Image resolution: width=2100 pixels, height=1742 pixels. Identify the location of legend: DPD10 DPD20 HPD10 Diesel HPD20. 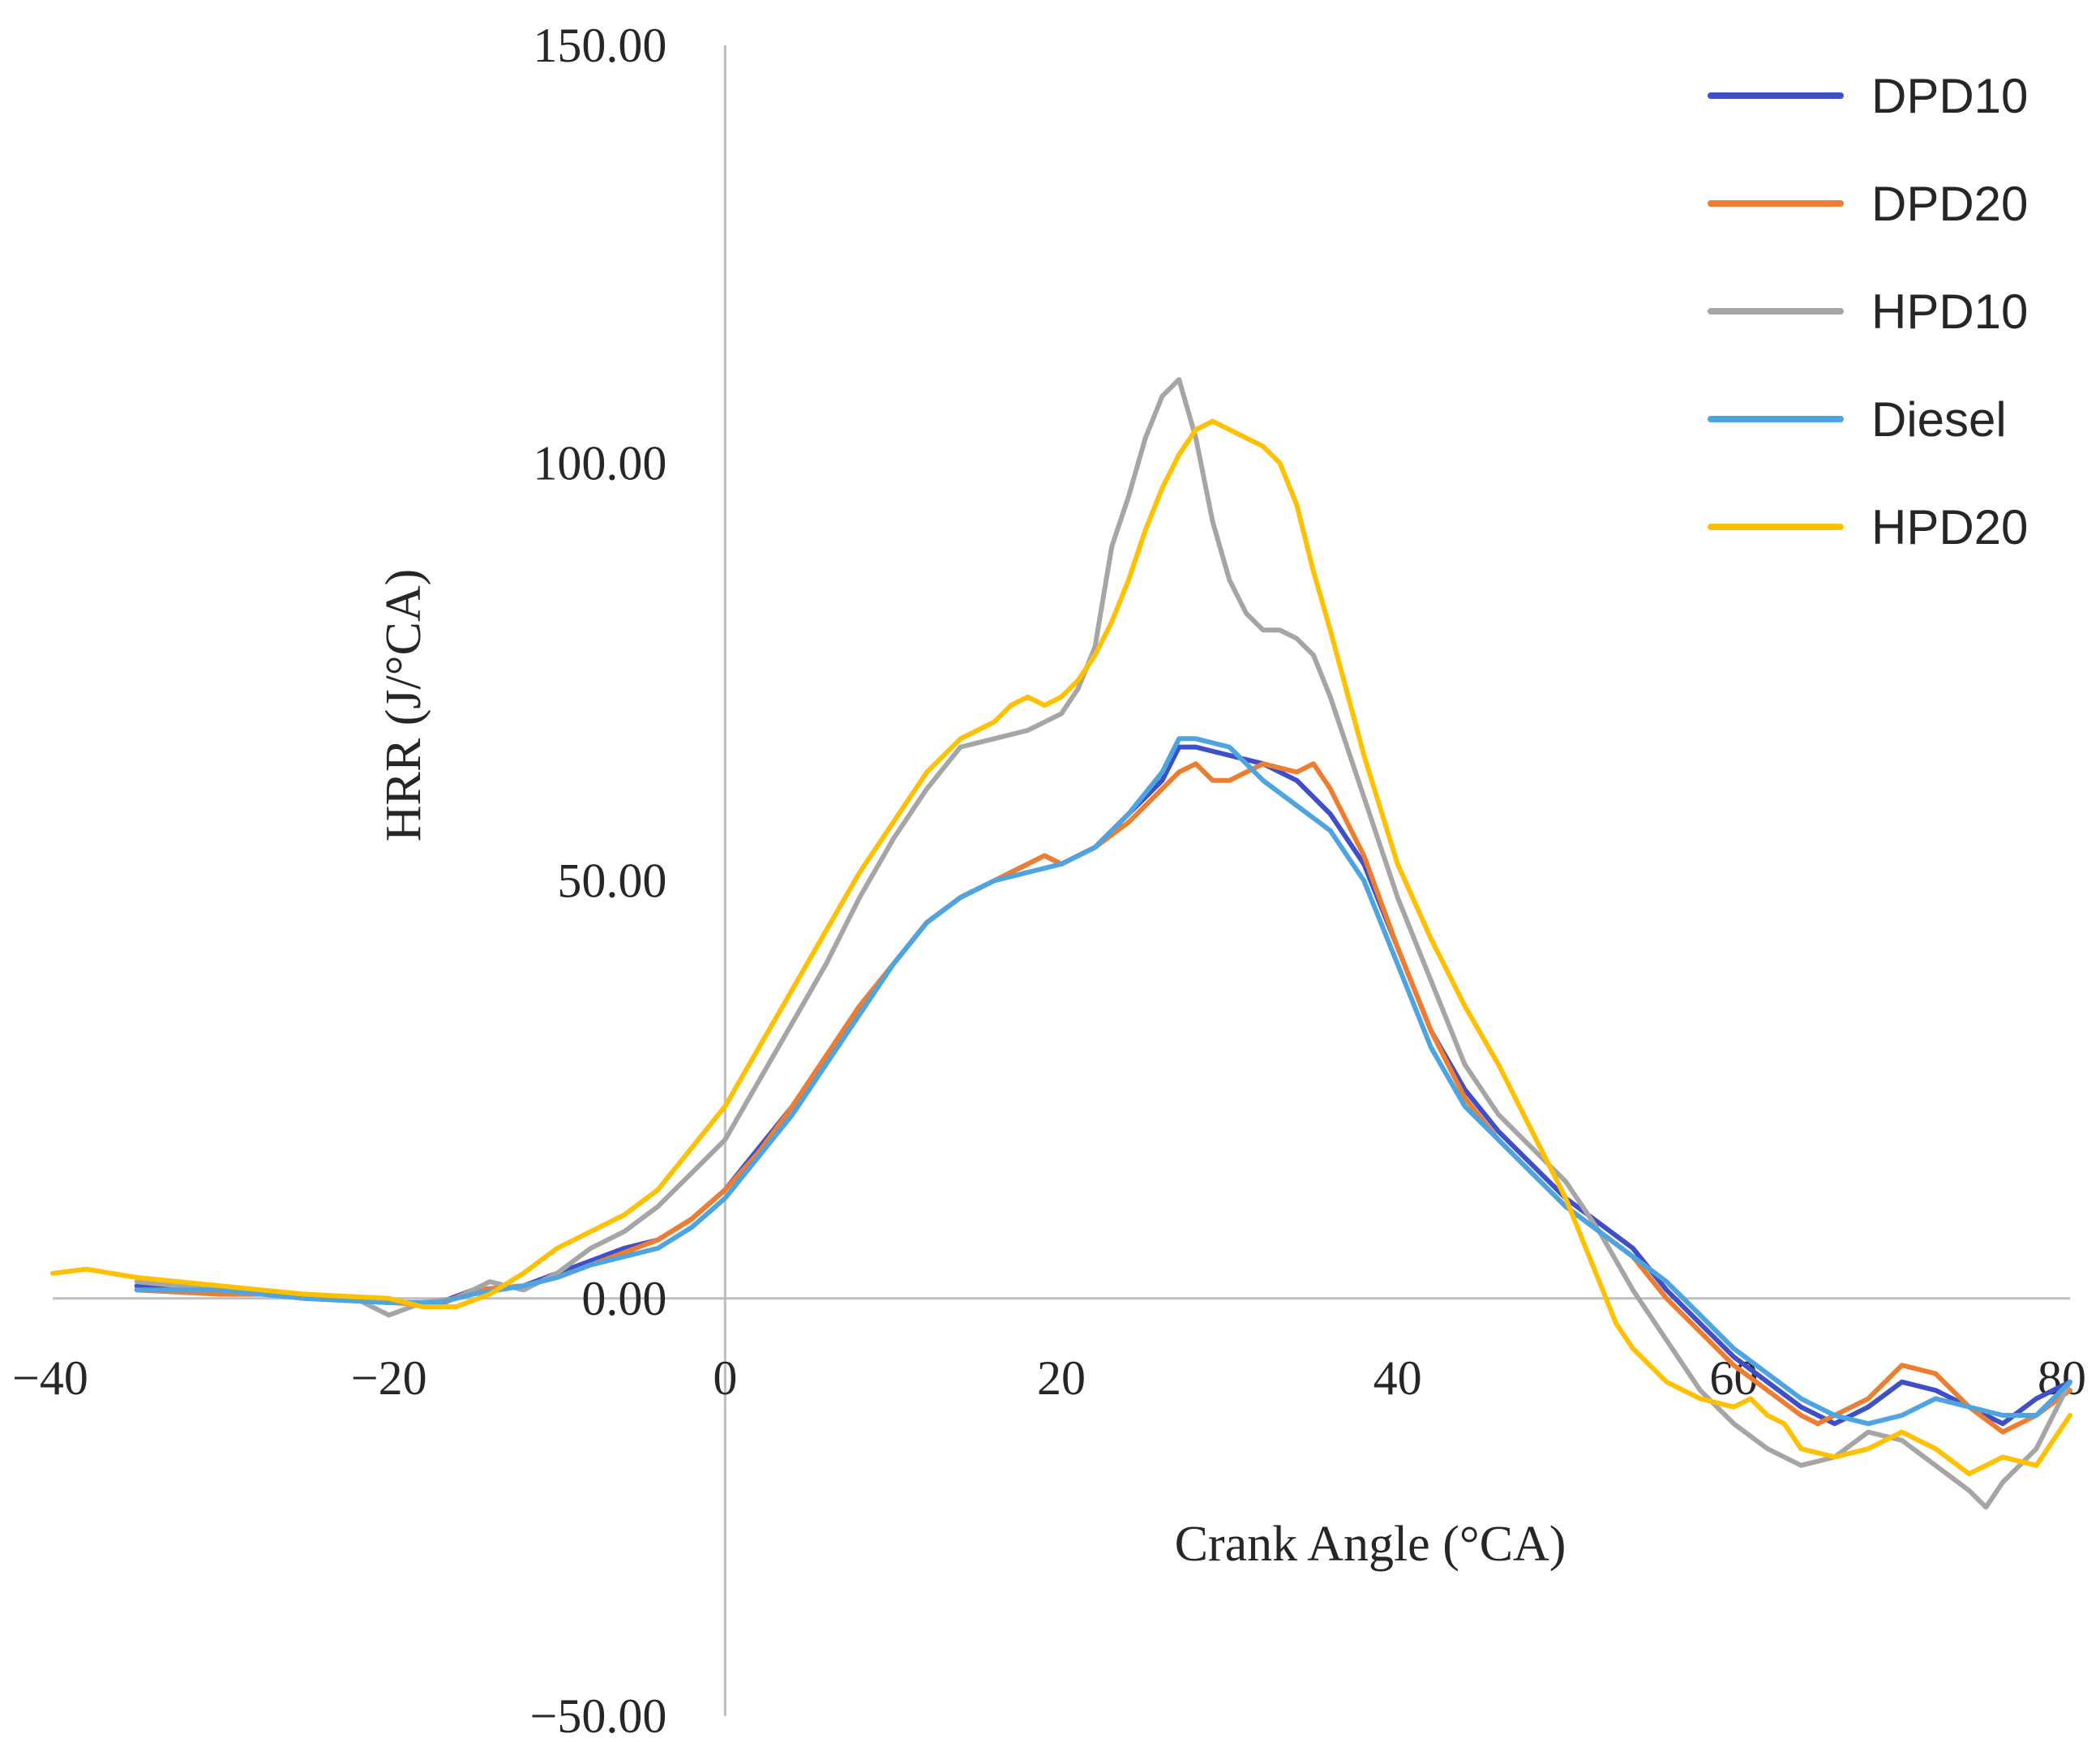
(1868, 311).